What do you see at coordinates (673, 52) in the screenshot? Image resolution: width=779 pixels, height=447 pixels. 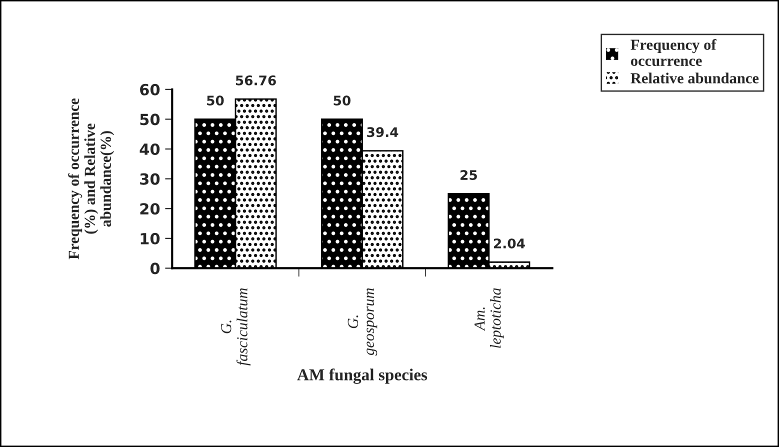 I see `legend-label: Frequency of occurrence` at bounding box center [673, 52].